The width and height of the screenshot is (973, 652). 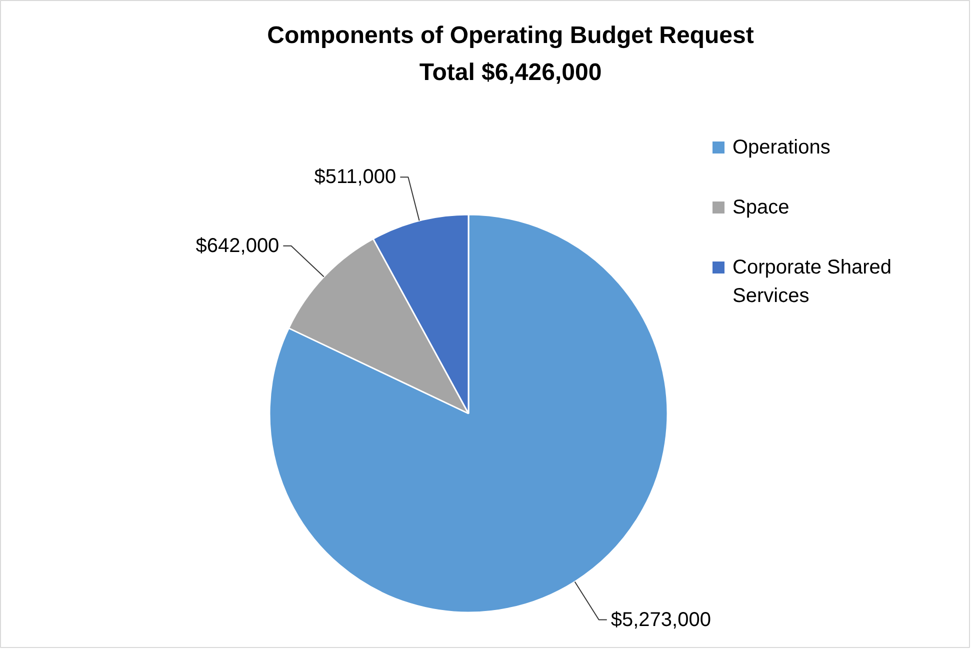 I want to click on legend-label: Operations, so click(x=781, y=147).